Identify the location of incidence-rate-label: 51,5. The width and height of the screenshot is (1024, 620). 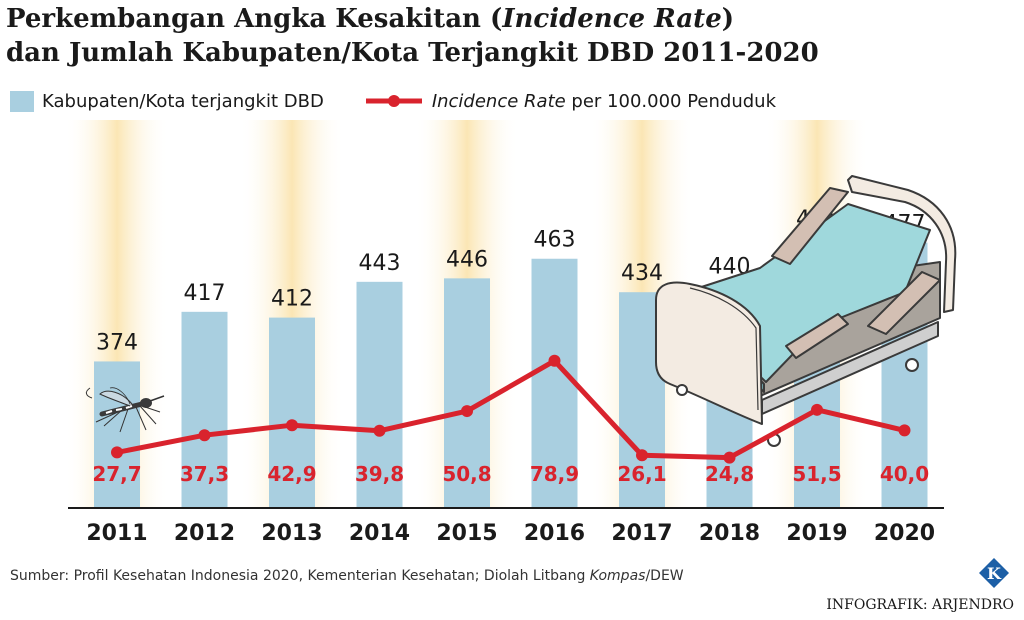
(816, 474).